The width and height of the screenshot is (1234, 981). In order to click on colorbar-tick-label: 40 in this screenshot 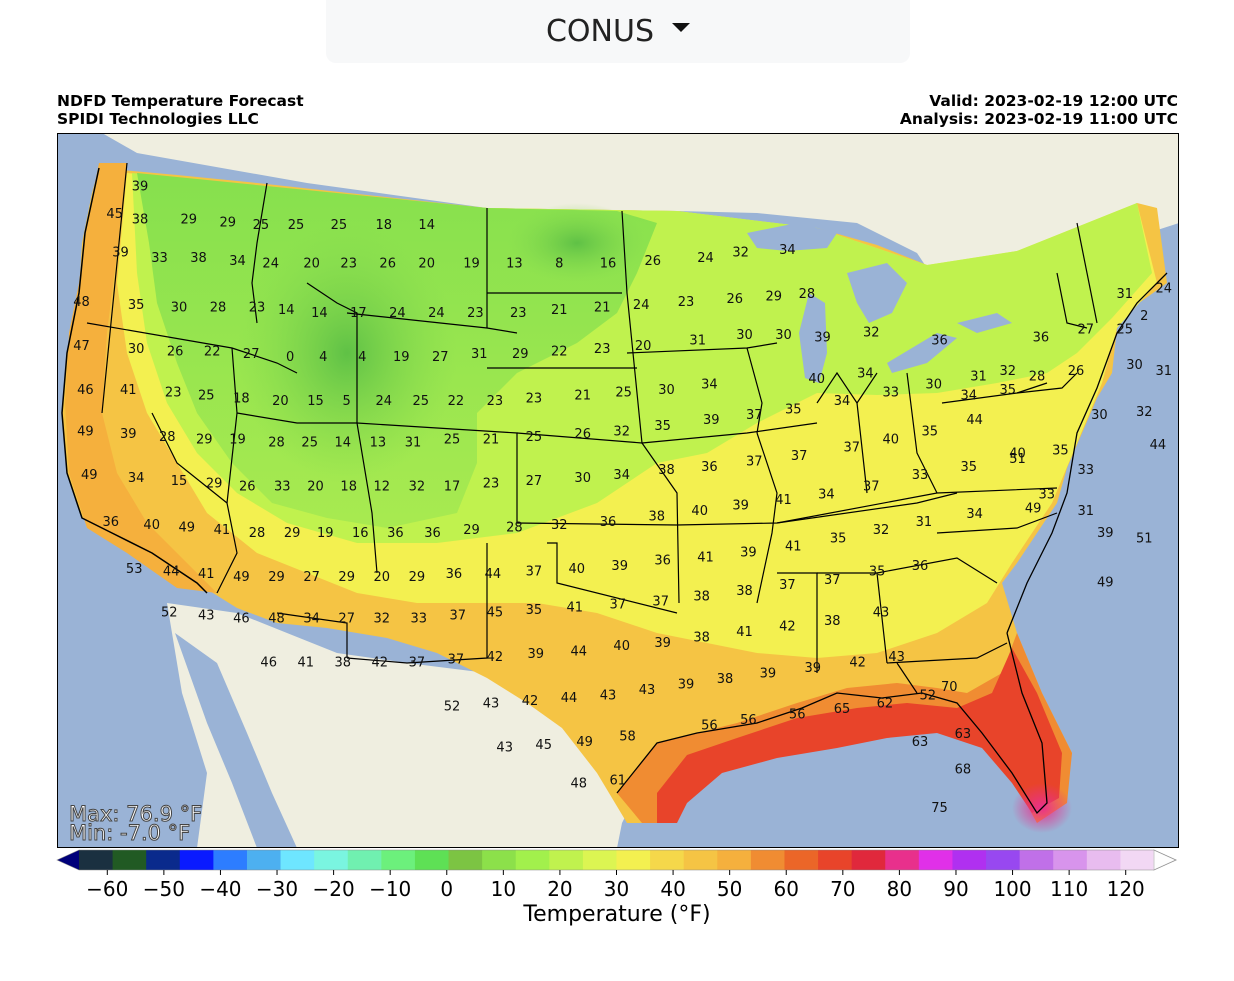, I will do `click(672, 887)`.